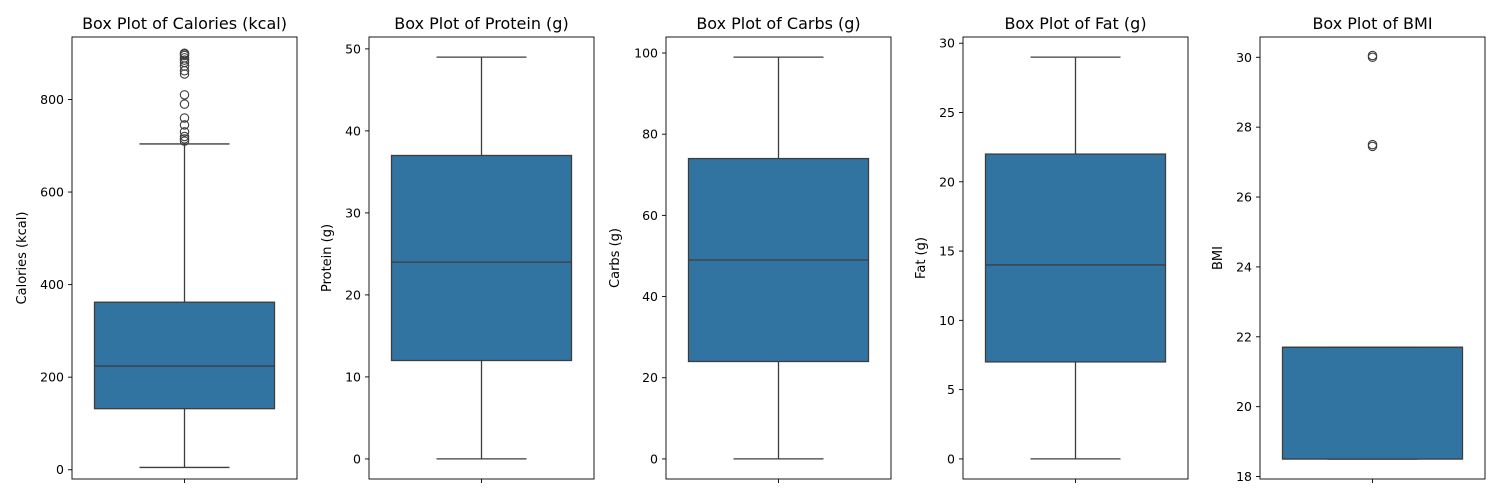  I want to click on y-tick-label: 5, so click(951, 389).